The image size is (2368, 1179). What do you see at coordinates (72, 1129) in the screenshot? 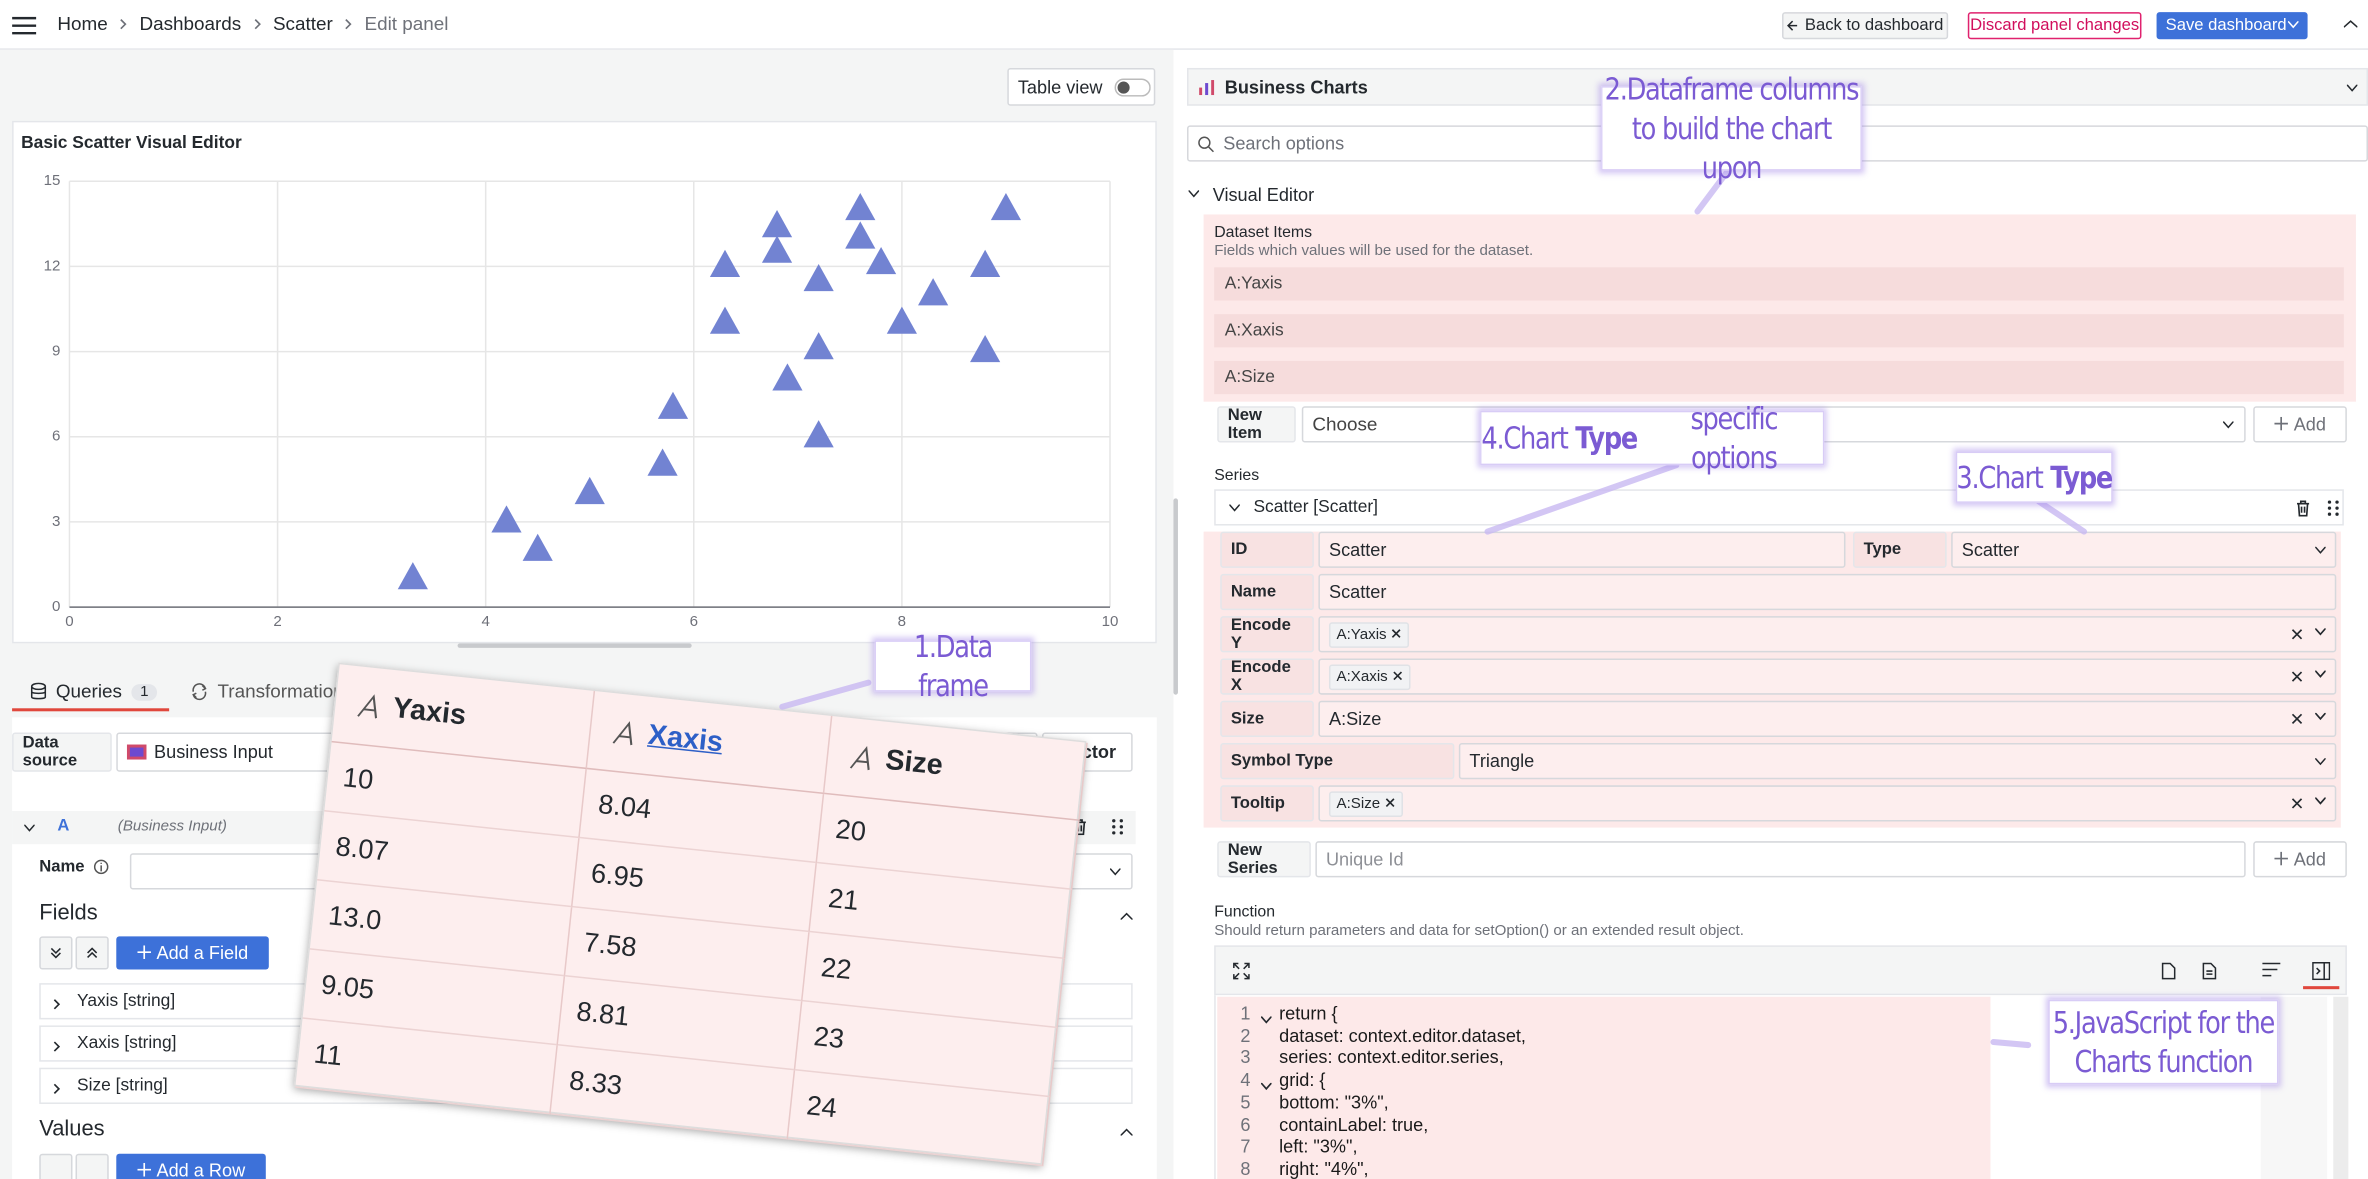
I see `section-title: Values` at bounding box center [72, 1129].